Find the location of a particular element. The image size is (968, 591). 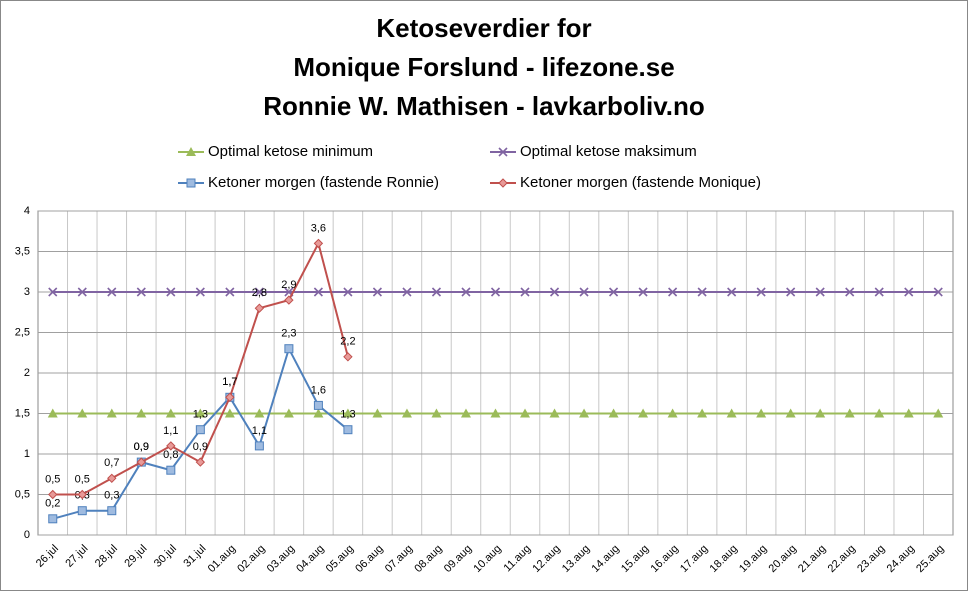

chart-title: Monique Forslund - lifezone.se is located at coordinates (483, 67).